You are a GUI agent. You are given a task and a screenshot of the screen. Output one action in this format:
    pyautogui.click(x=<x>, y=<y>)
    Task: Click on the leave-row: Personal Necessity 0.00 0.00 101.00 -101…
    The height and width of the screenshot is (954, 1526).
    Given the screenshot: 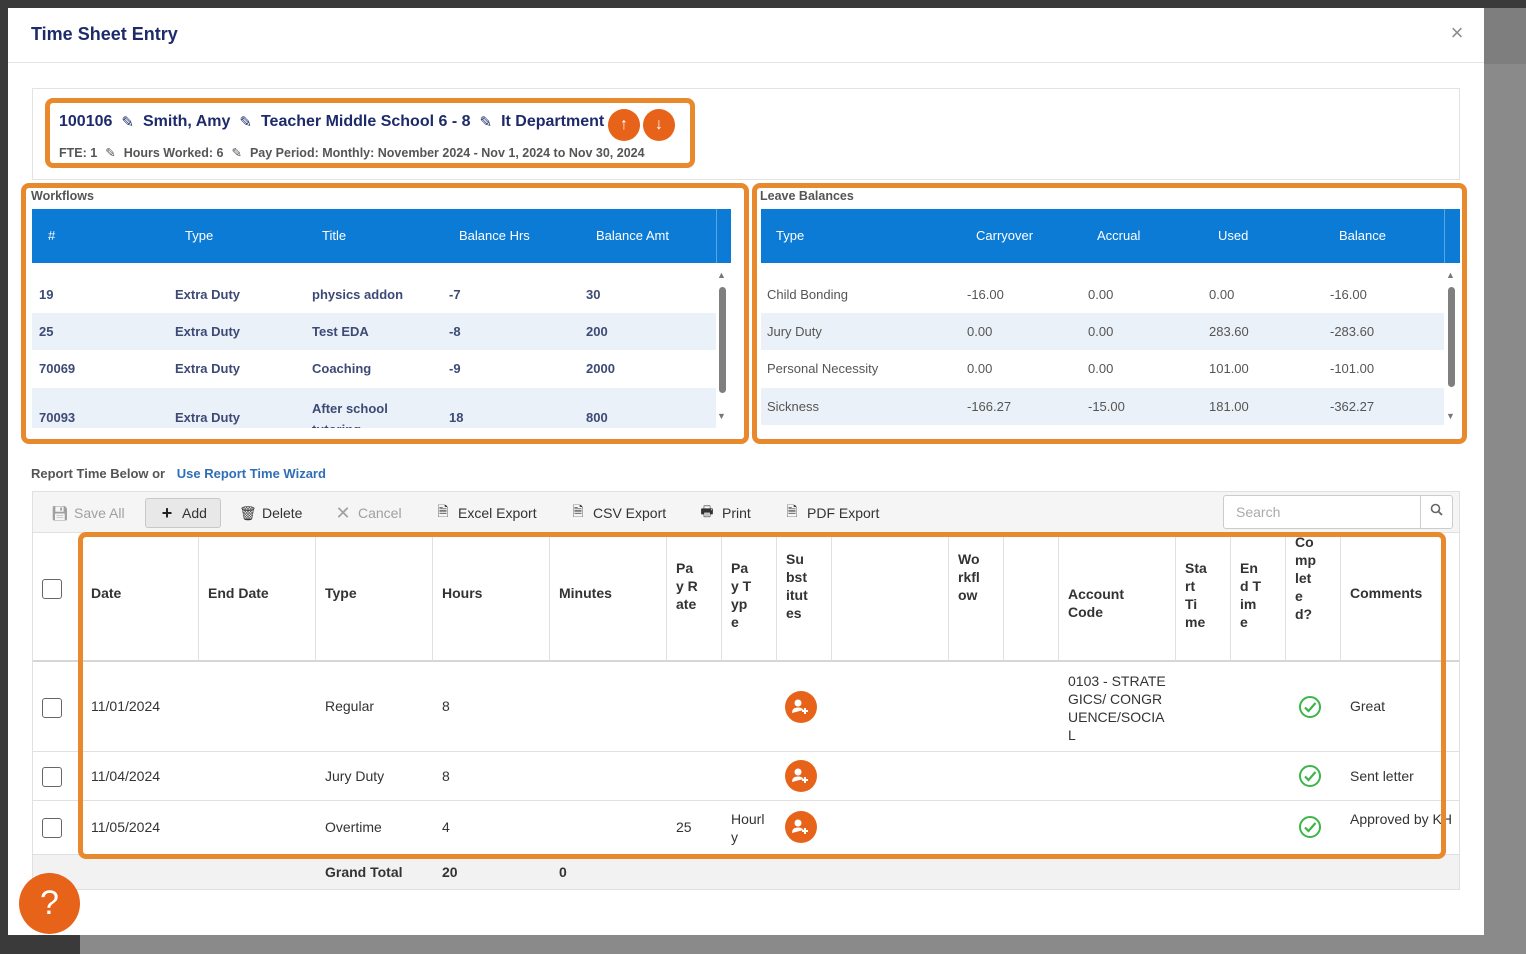 What is the action you would take?
    pyautogui.click(x=1102, y=368)
    